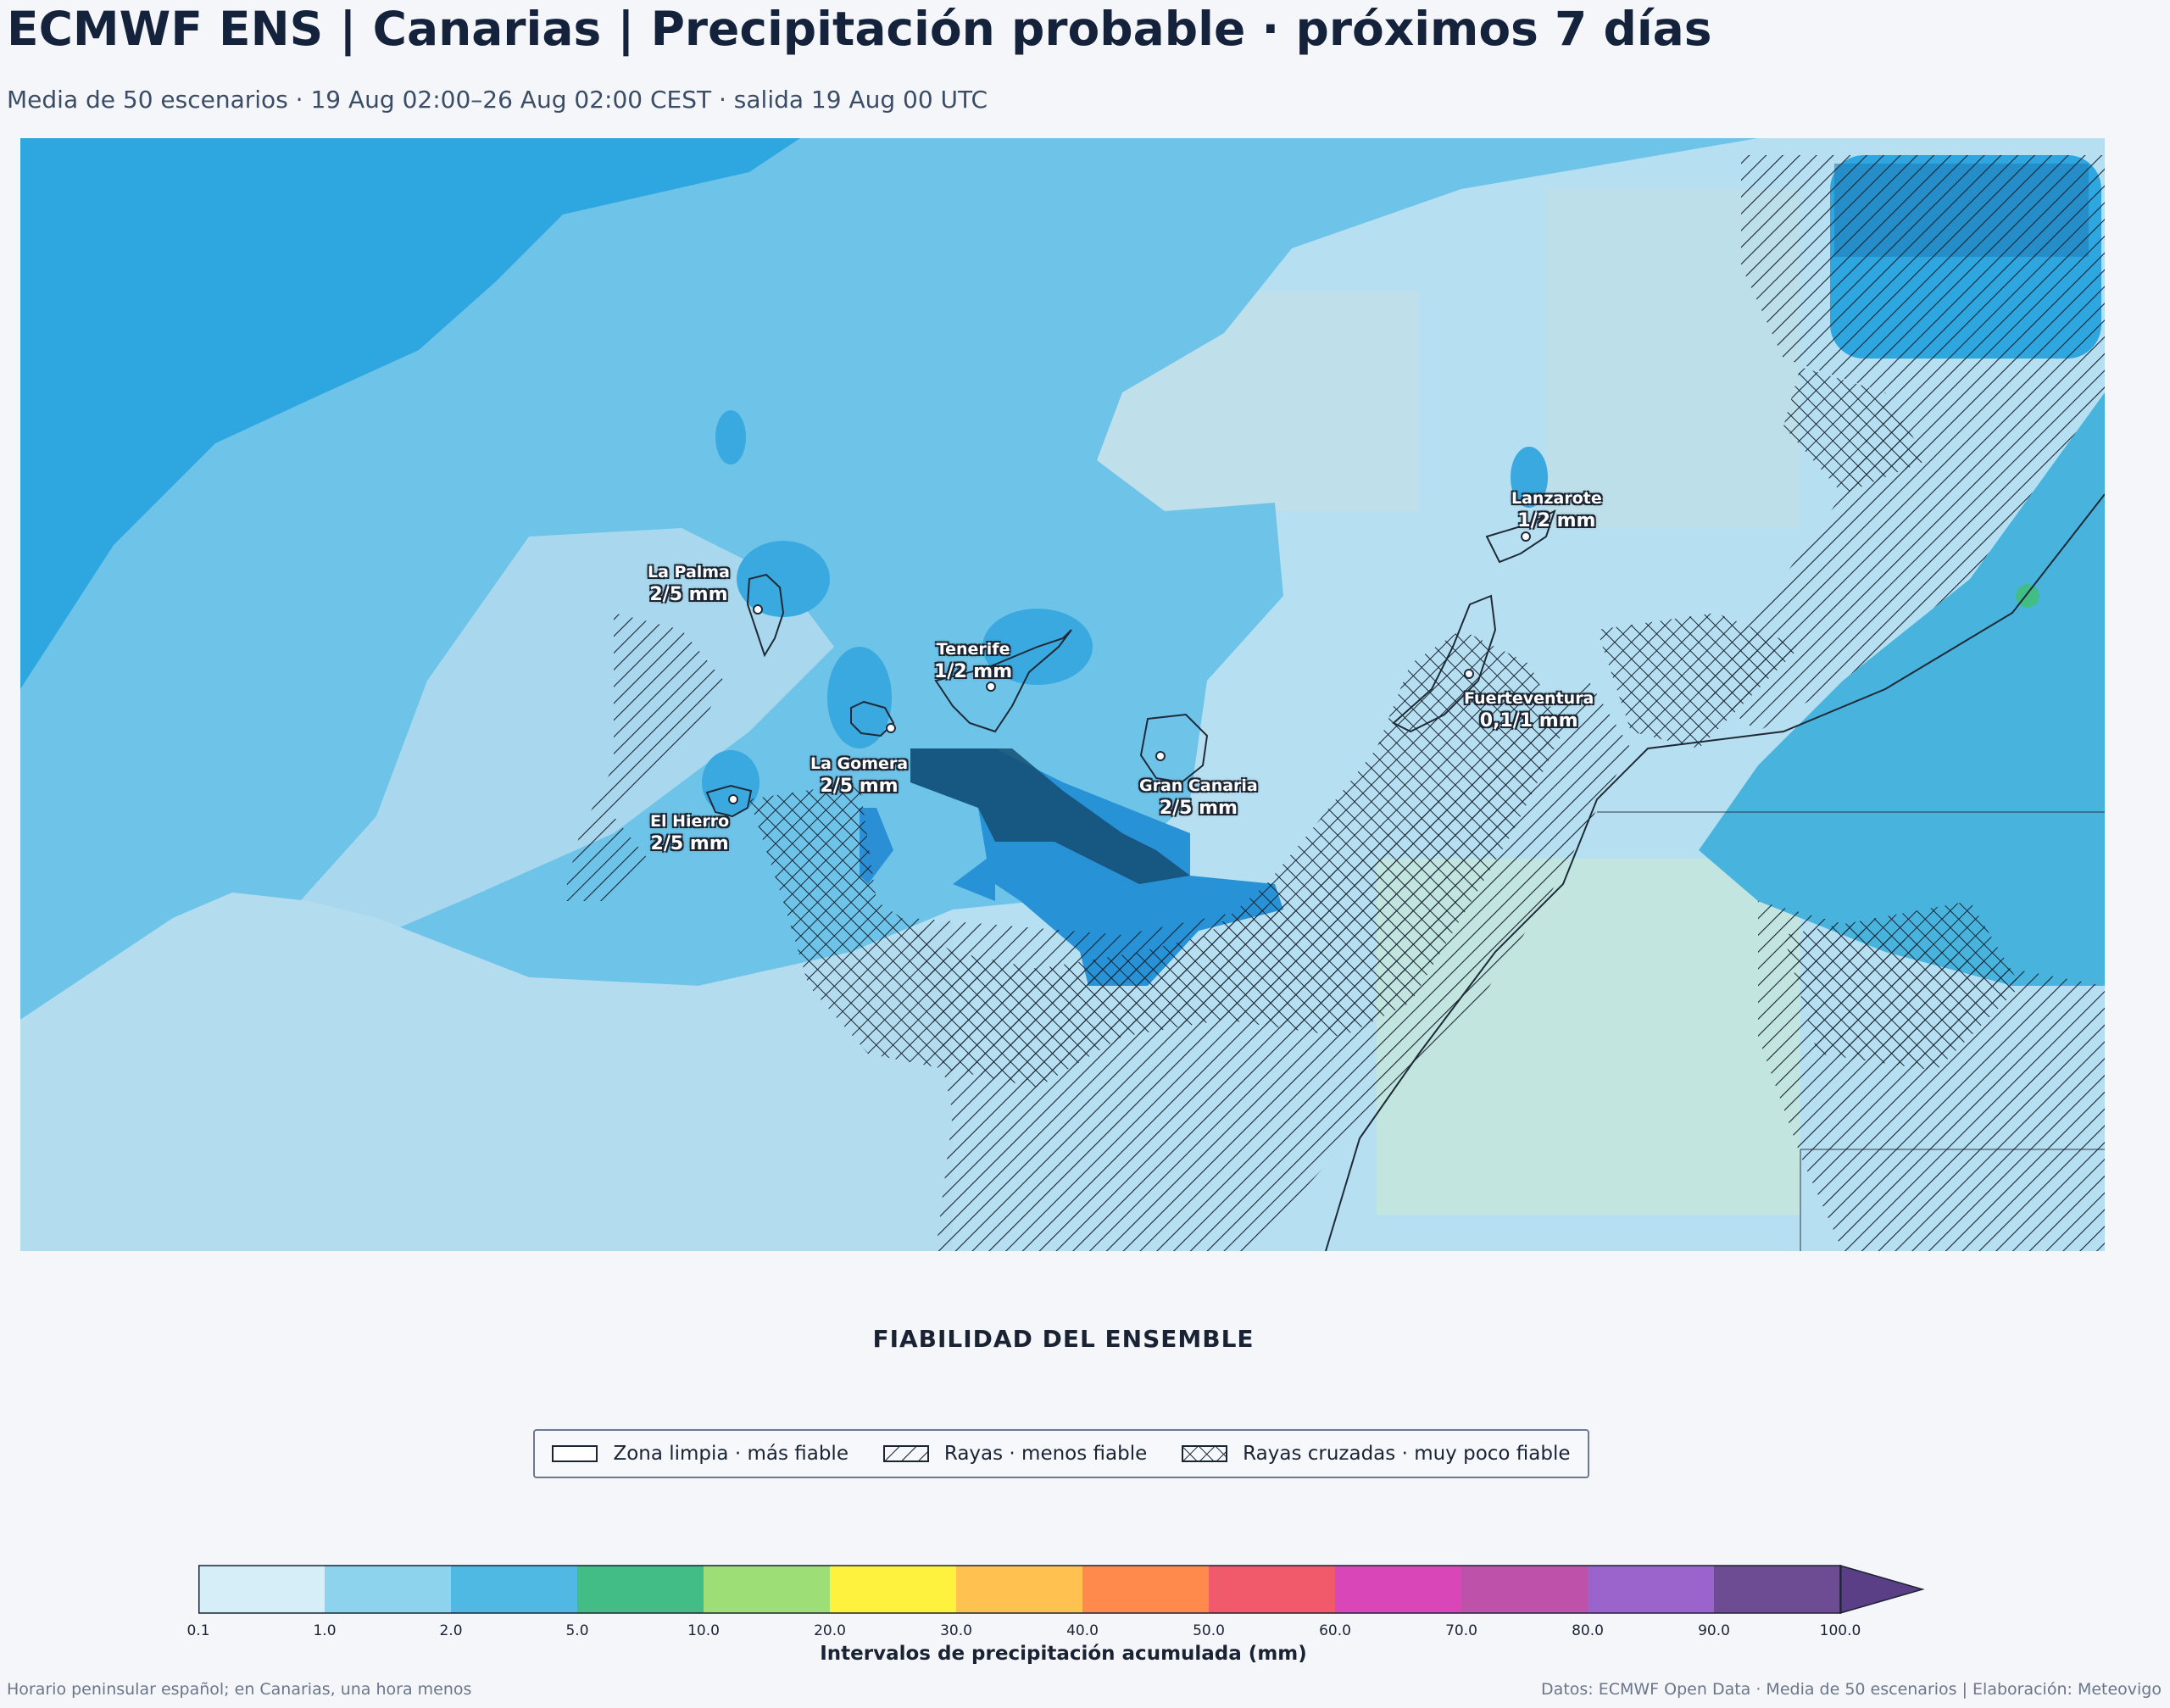 The height and width of the screenshot is (1708, 2170). I want to click on island-lanzarote, so click(1520, 536).